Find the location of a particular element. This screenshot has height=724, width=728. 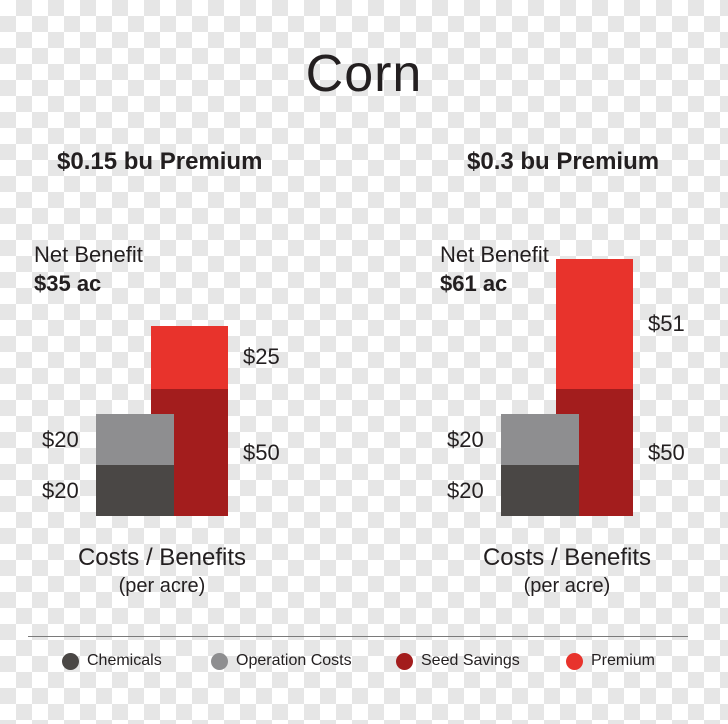

net-benefit-value: $35 ac is located at coordinates (68, 283).